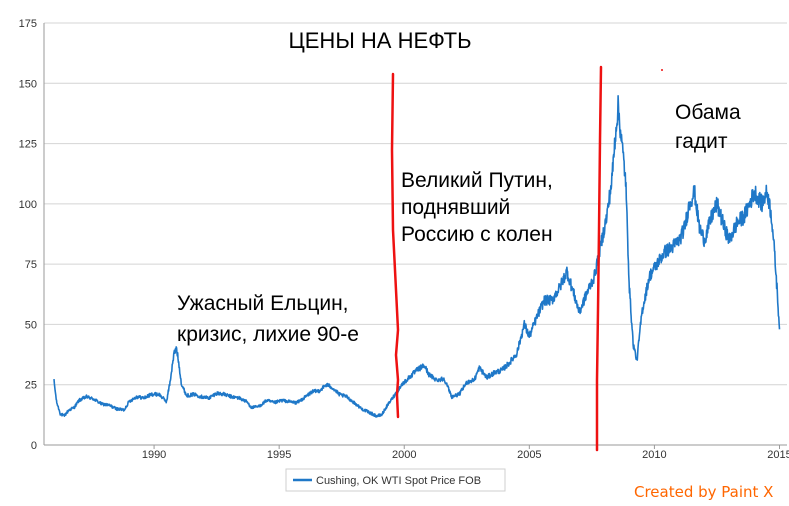 Image resolution: width=789 pixels, height=506 pixels. I want to click on annotation-putin-line3: Россию с колен, so click(477, 234).